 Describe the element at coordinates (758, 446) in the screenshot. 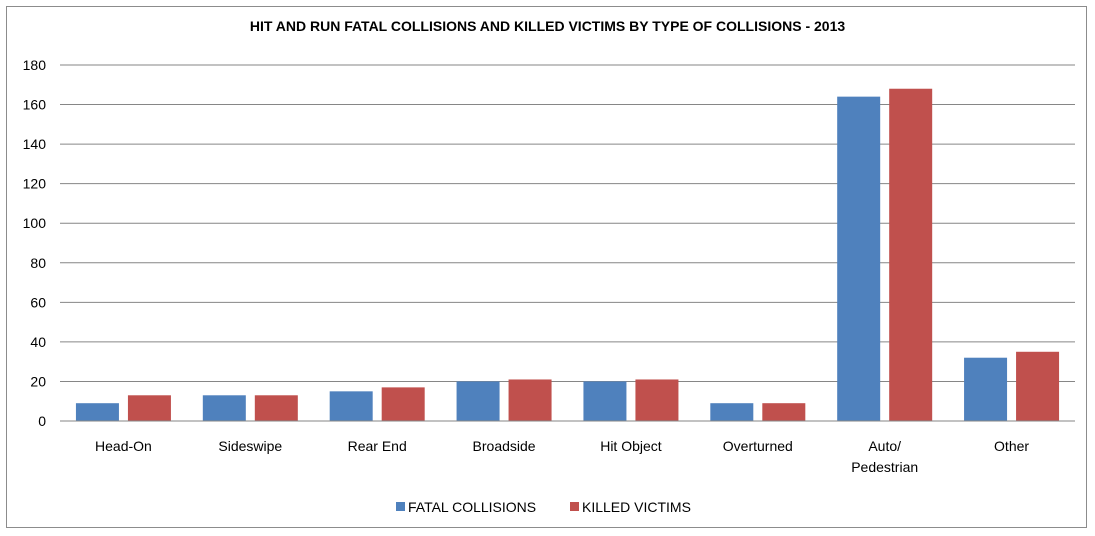

I see `x-tick-label: Overturned` at that location.